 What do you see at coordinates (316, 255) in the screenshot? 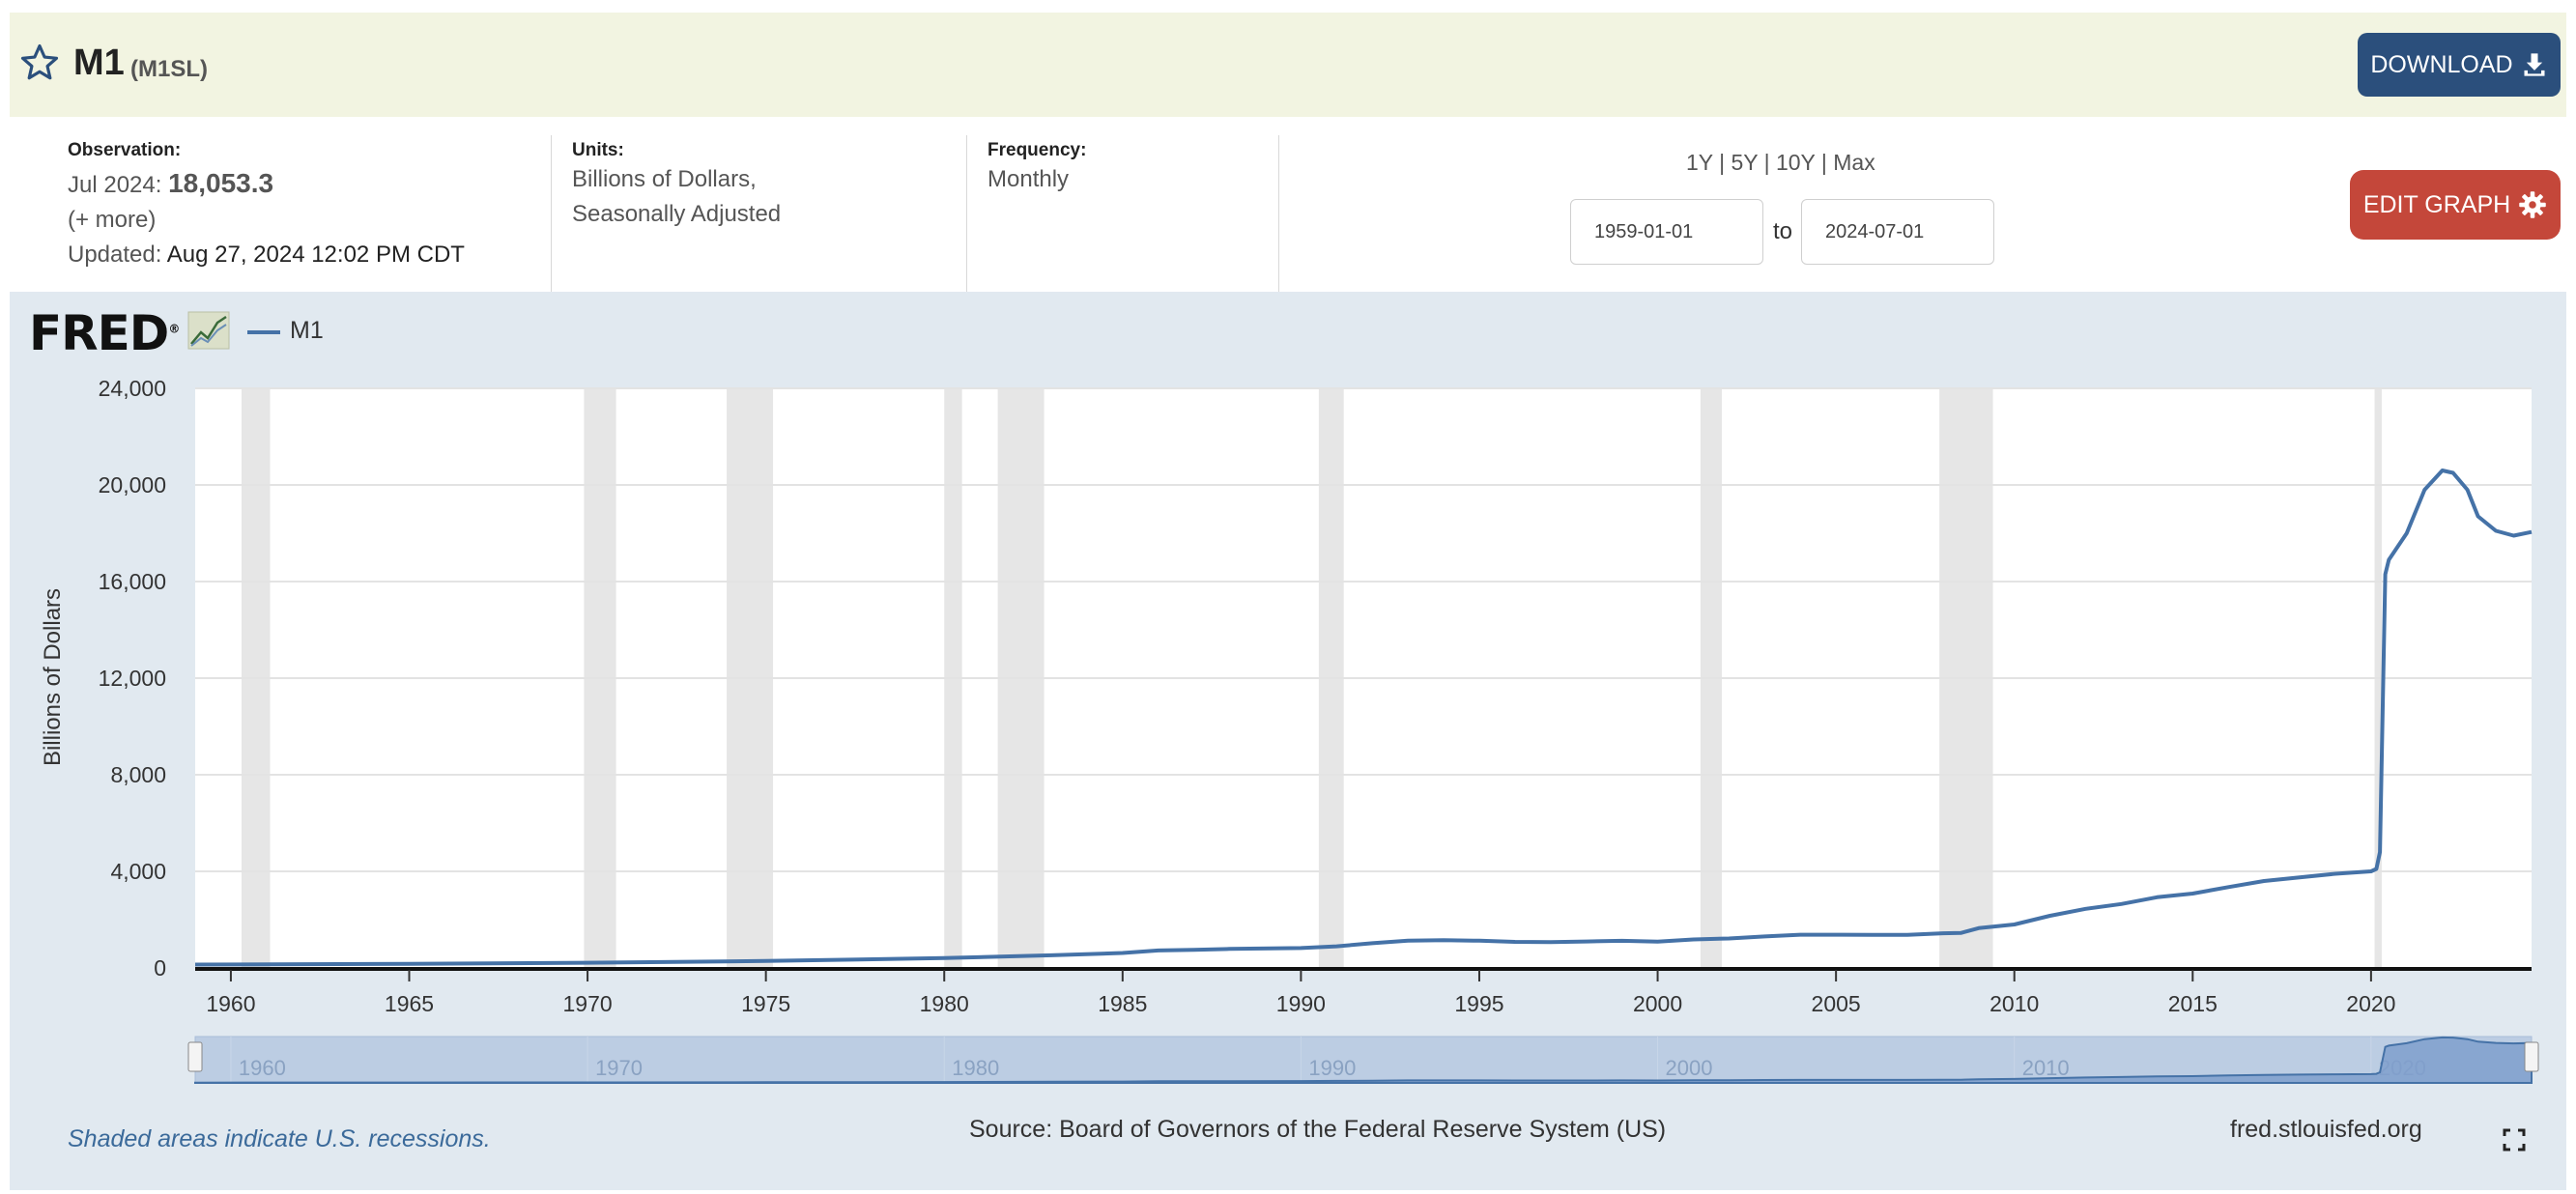
I see `updated-value: Aug 27, 2024 12:02 PM CDT` at bounding box center [316, 255].